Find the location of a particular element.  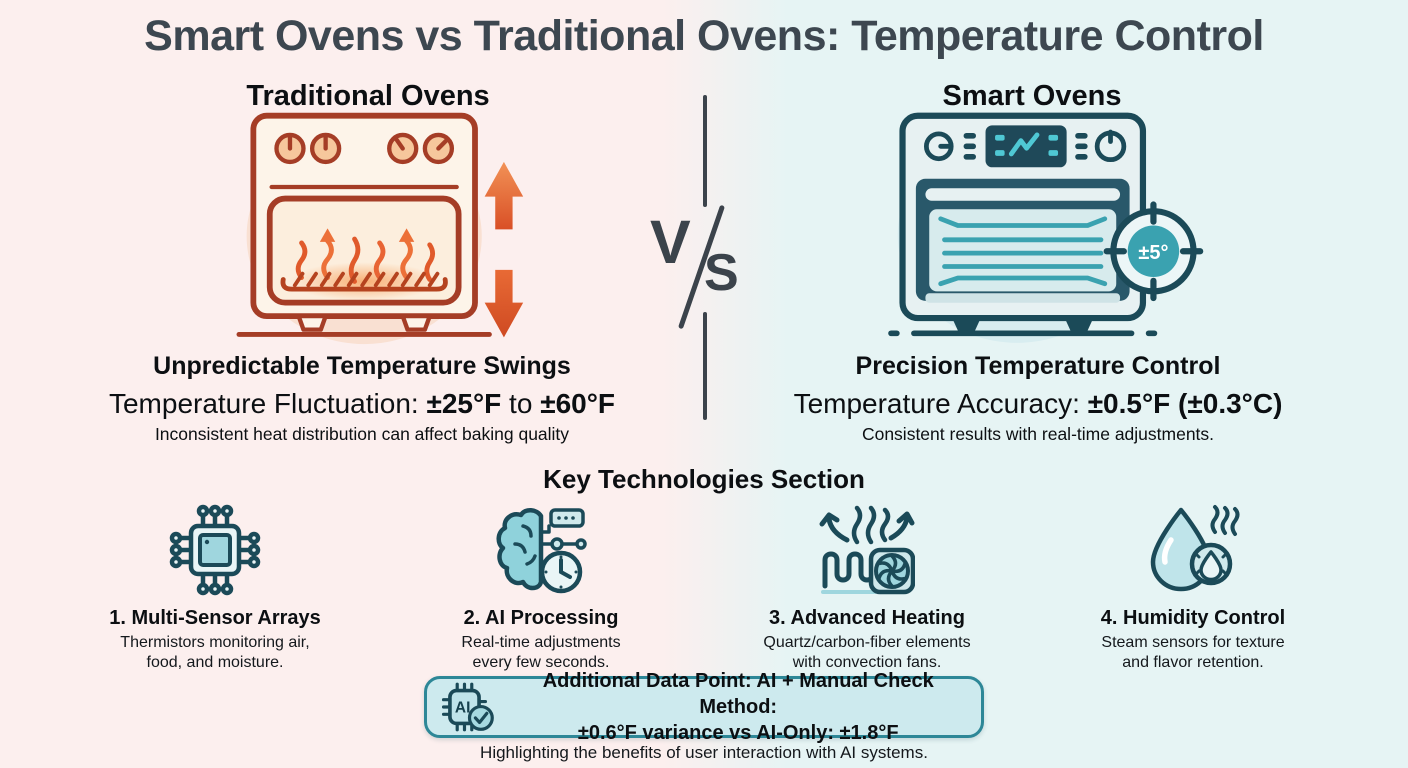

key-technologies-heading: Key Technologies Section is located at coordinates (704, 479).